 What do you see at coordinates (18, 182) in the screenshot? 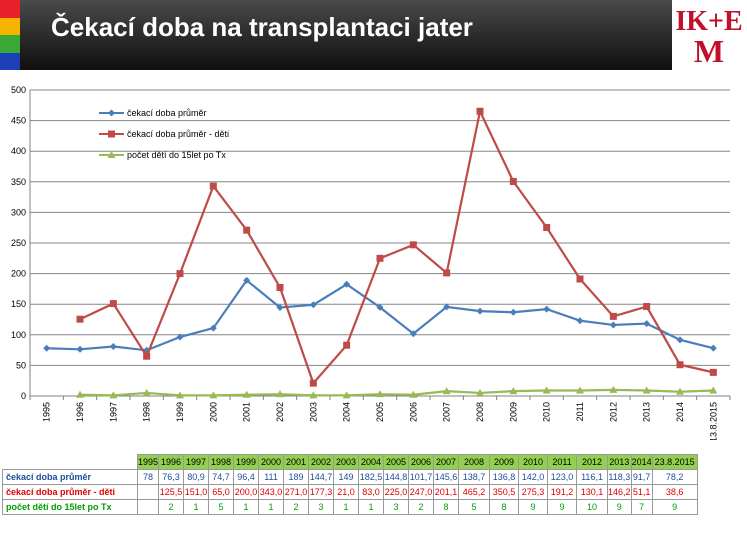
I see `y-tick-label: 350` at bounding box center [18, 182].